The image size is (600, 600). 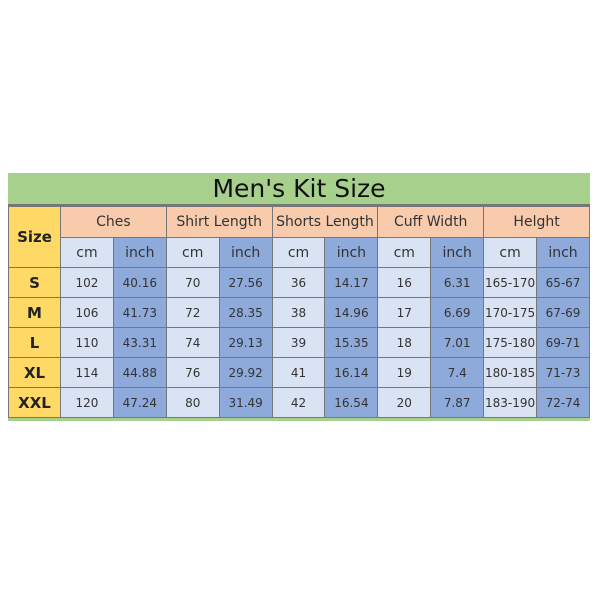 What do you see at coordinates (139, 282) in the screenshot?
I see `value-cell: 40.16` at bounding box center [139, 282].